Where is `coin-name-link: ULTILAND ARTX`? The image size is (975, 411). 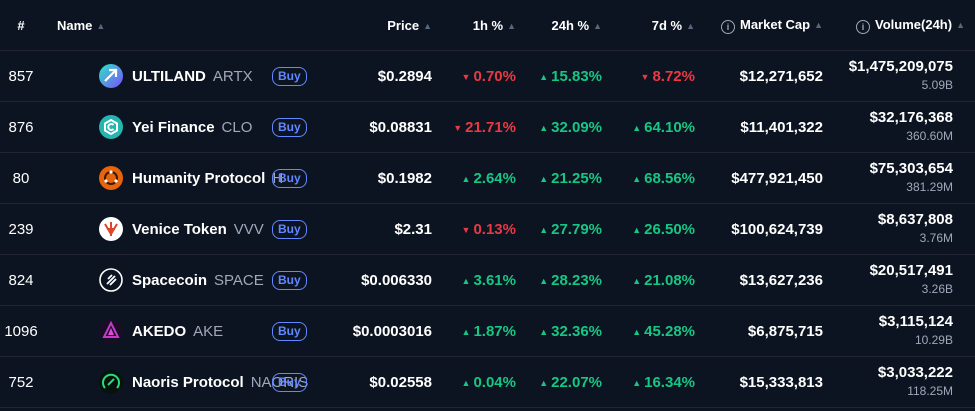 coin-name-link: ULTILAND ARTX is located at coordinates (157, 76).